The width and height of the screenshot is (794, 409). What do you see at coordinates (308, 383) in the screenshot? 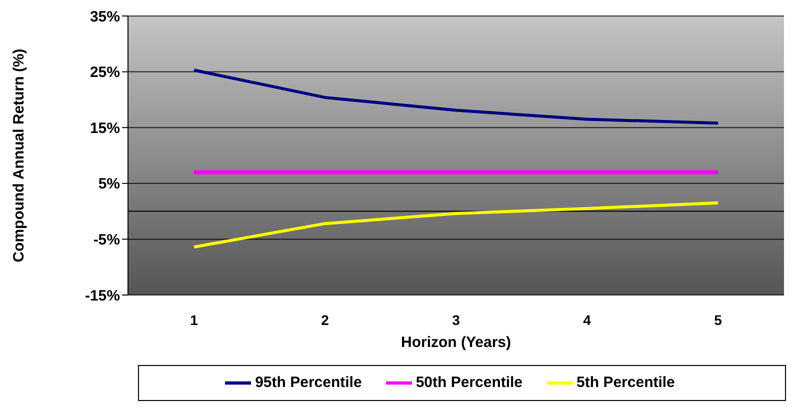
I see `legend-label: 95th Percentile` at bounding box center [308, 383].